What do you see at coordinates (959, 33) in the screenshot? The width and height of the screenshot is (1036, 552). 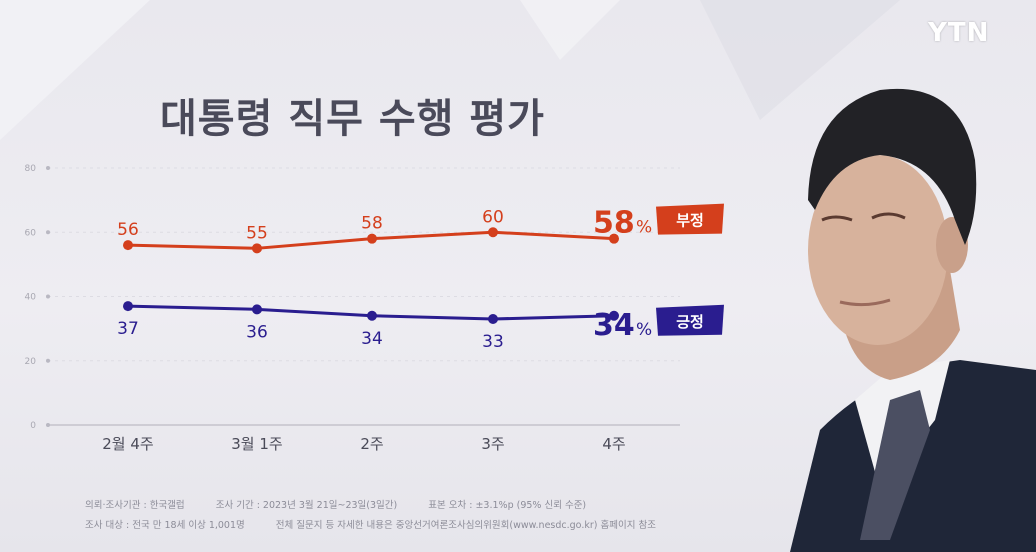 I see `ytn-logo: YTN` at bounding box center [959, 33].